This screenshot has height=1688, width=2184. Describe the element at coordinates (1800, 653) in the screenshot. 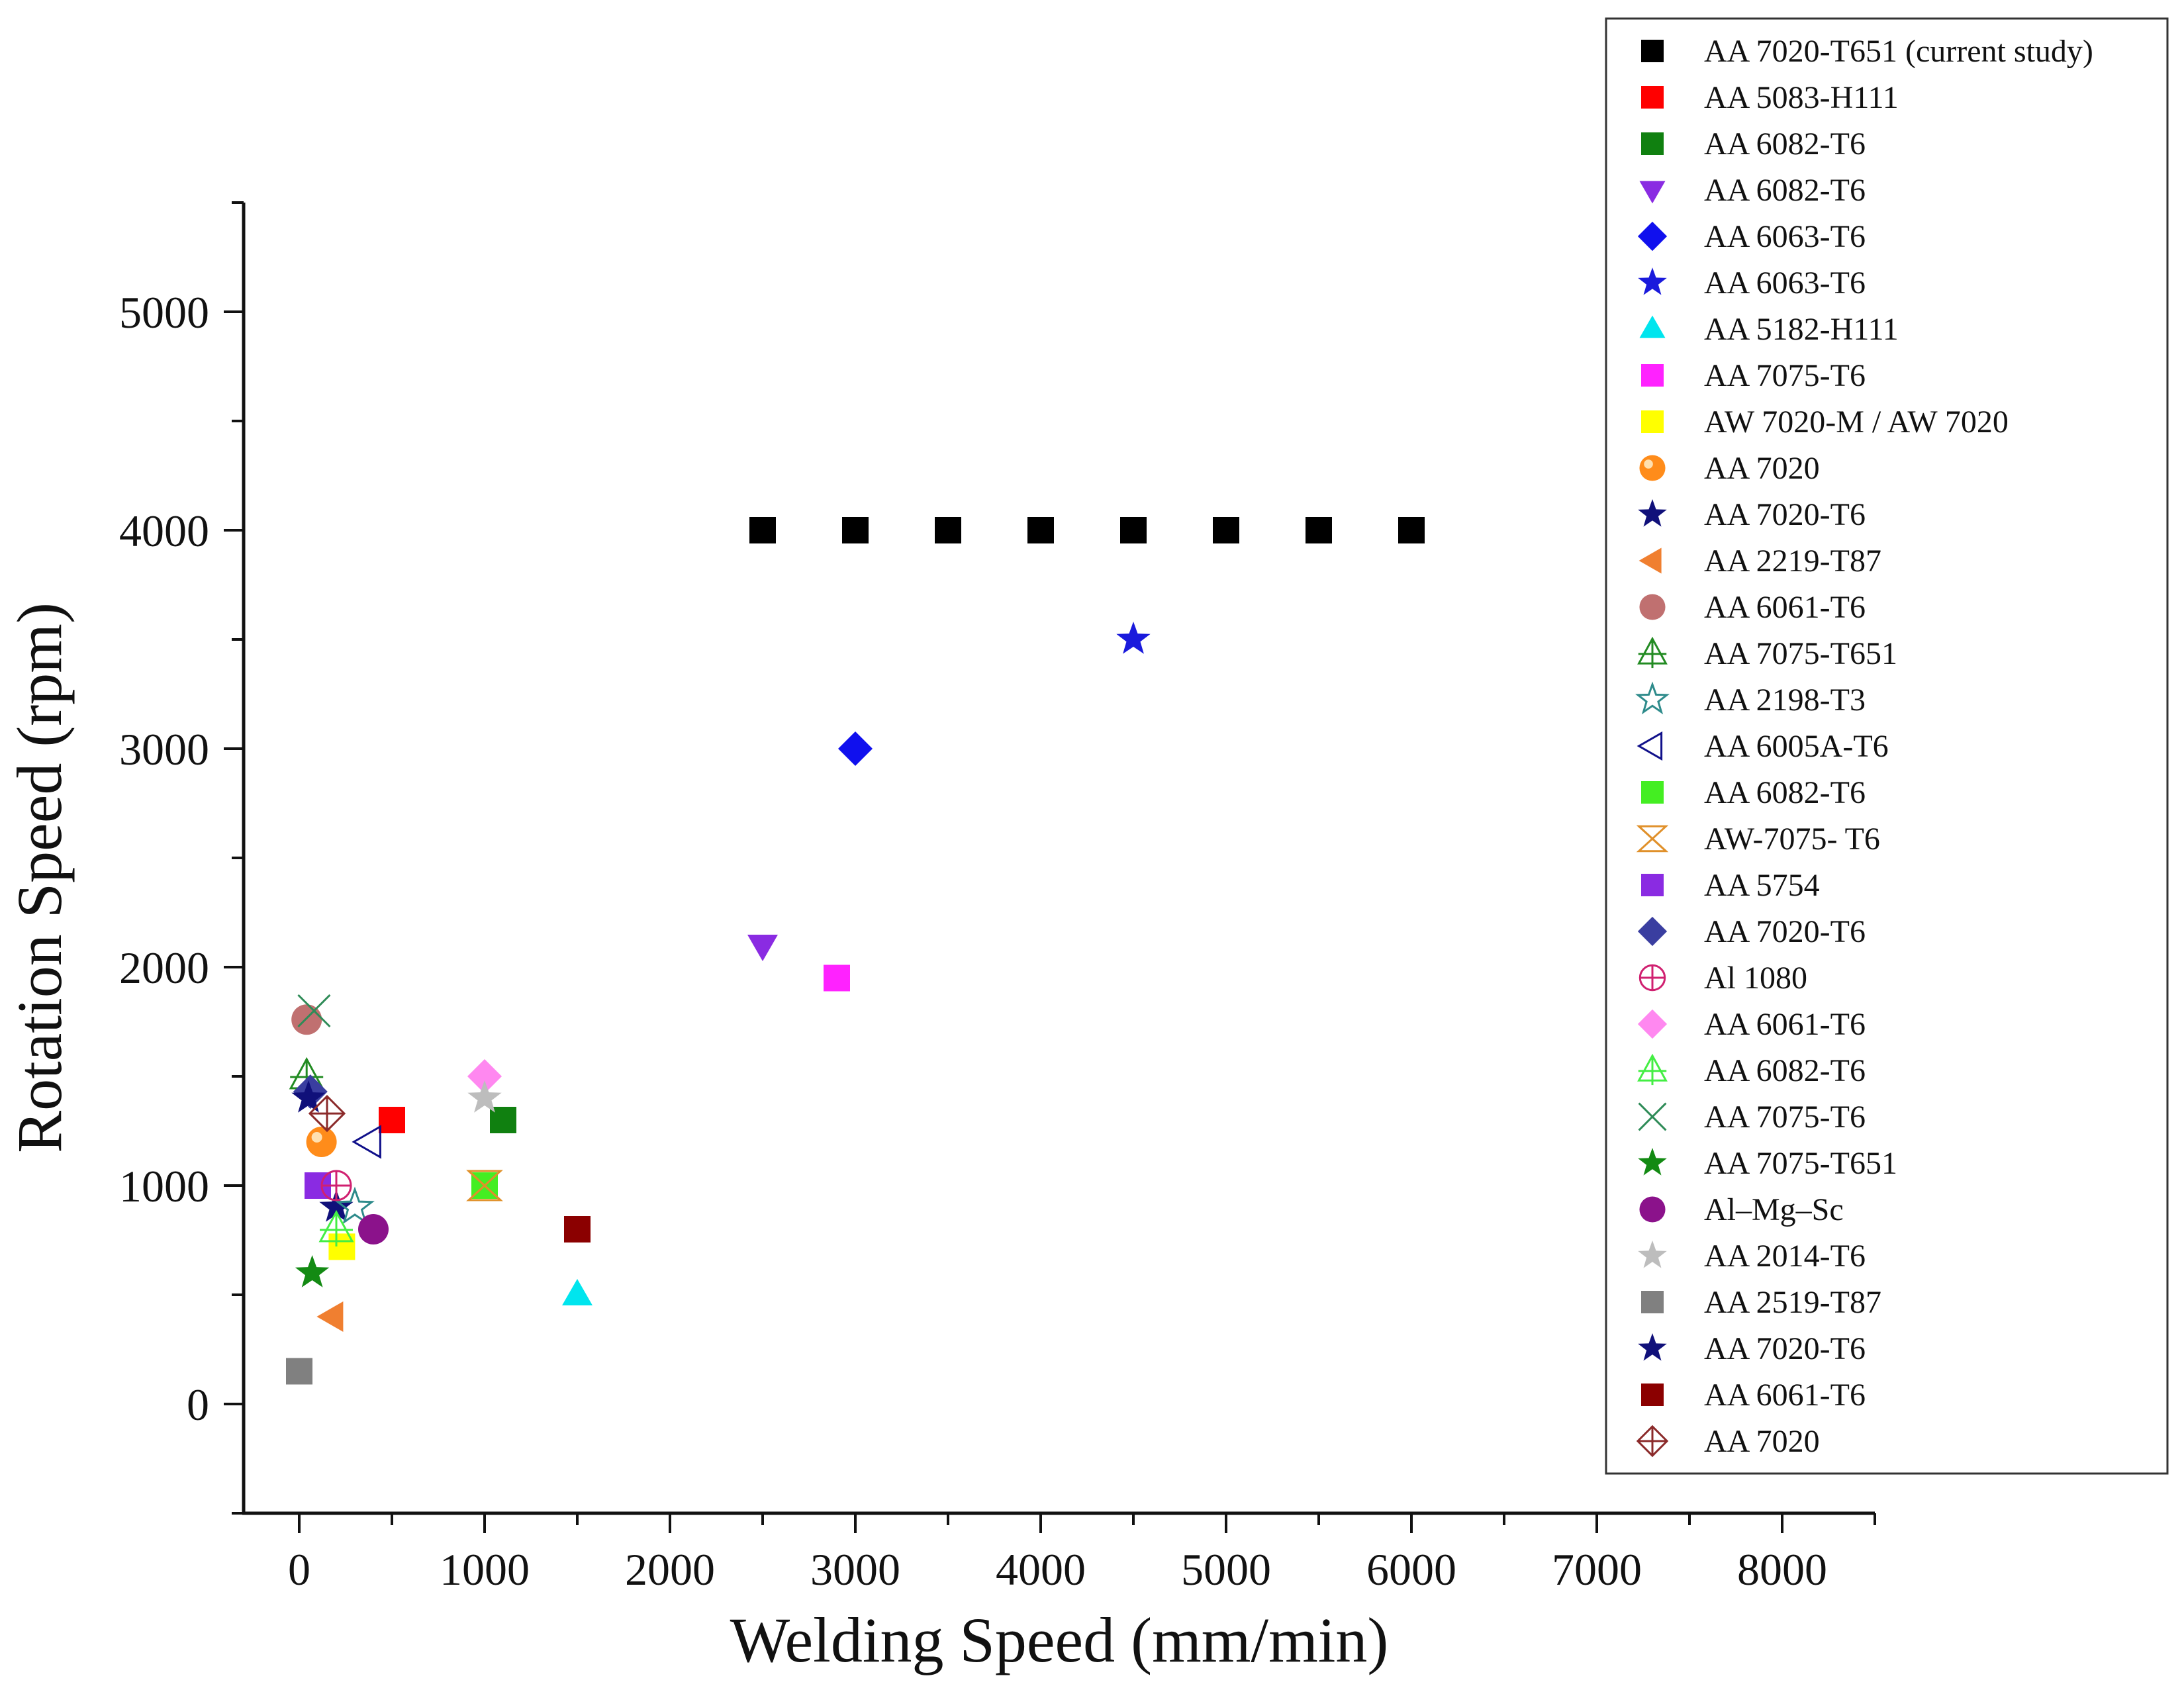

I see `legend-label: AA 7075-T651` at that location.